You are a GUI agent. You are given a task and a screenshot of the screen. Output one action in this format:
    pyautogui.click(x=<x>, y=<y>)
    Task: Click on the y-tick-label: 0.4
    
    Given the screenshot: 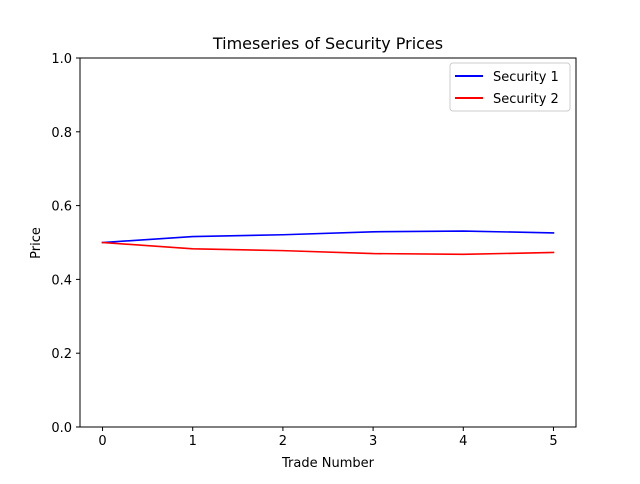 What is the action you would take?
    pyautogui.click(x=61, y=280)
    